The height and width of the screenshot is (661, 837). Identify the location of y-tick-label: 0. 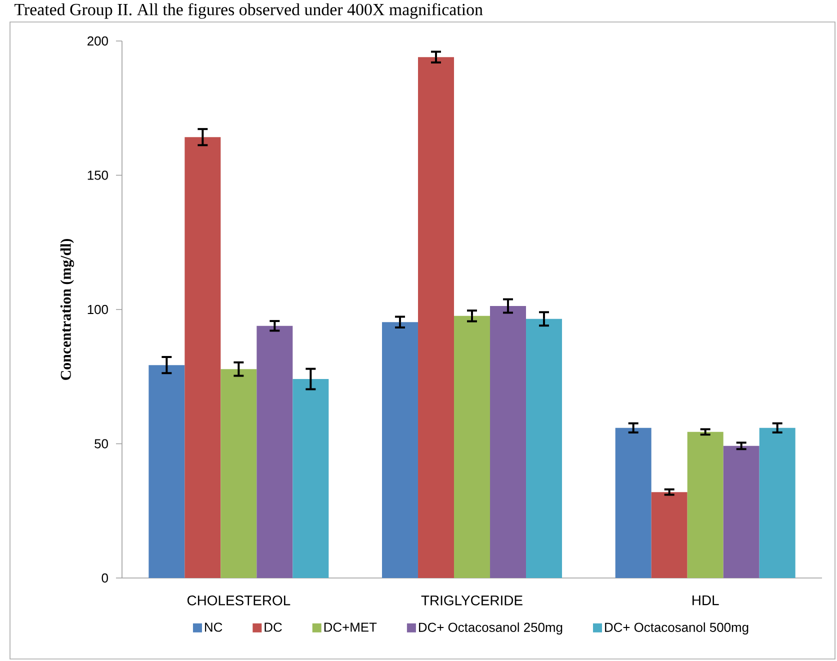
(105, 578).